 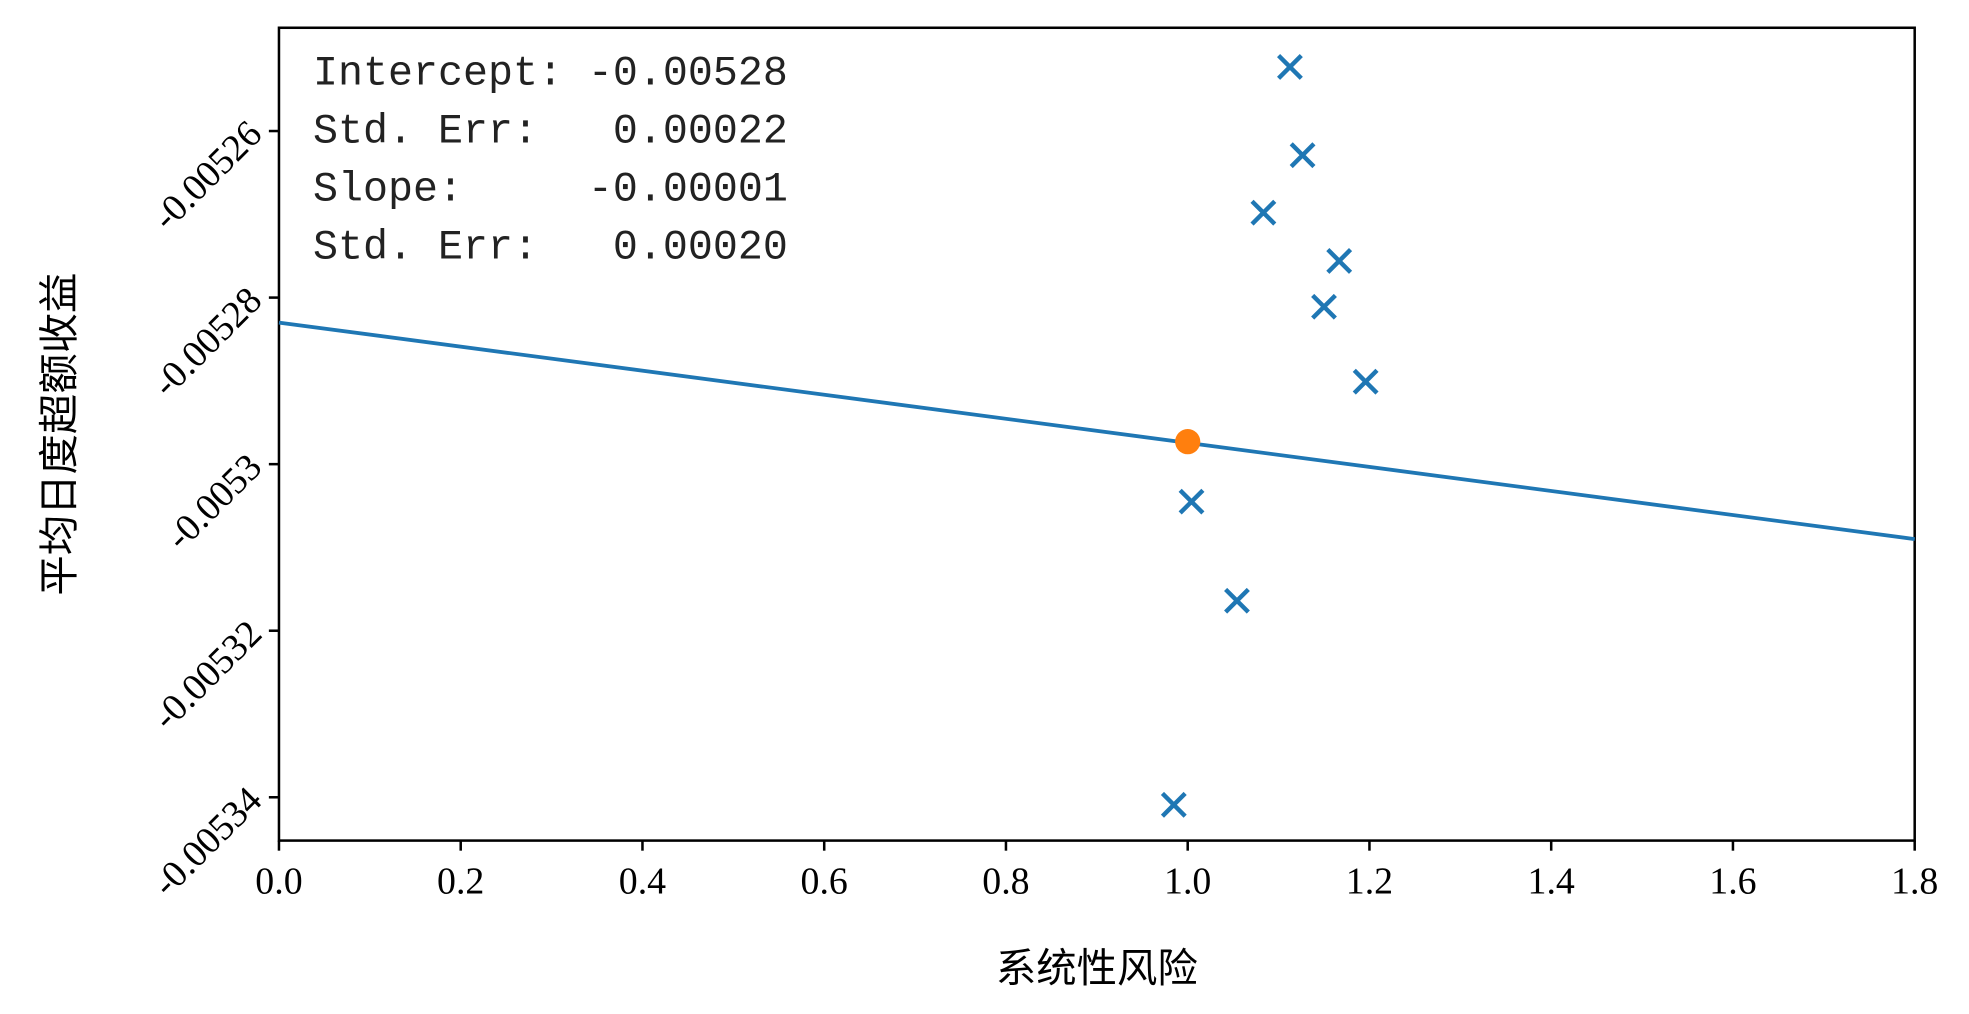 I want to click on annotation-line: Slope: -0.00001, so click(x=550, y=190).